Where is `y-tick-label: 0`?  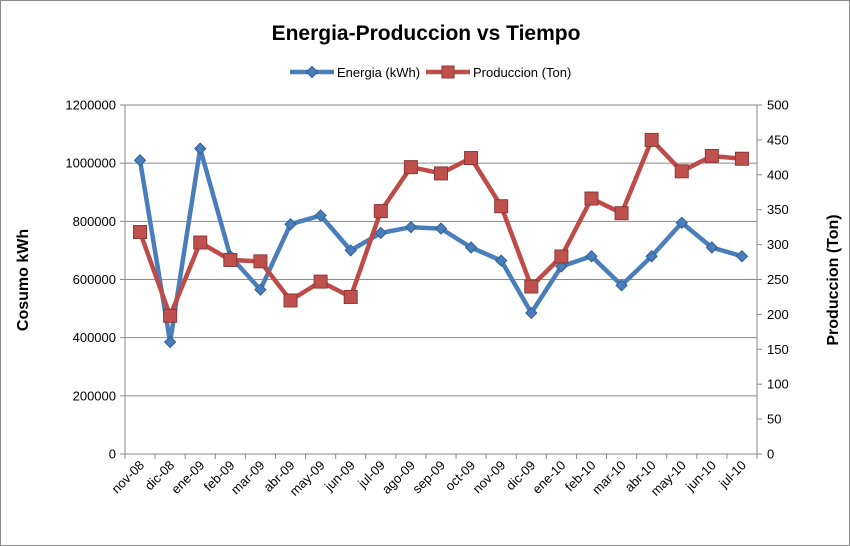 y-tick-label: 0 is located at coordinates (112, 454).